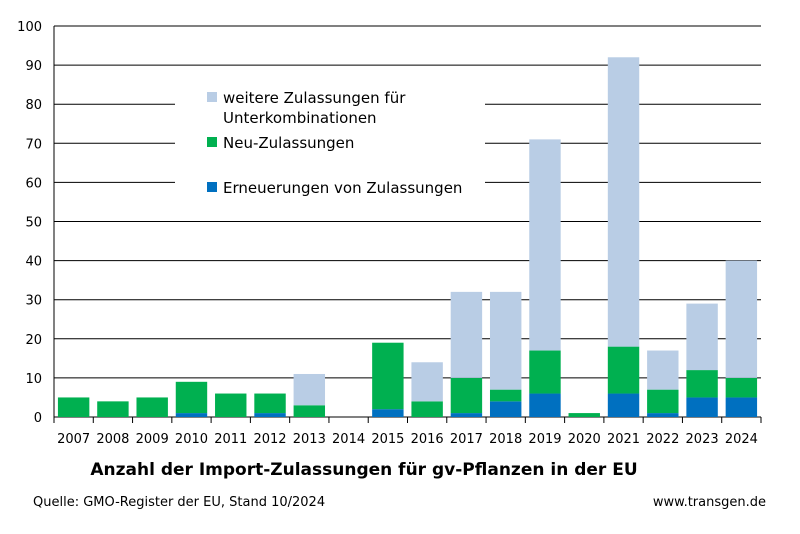 The height and width of the screenshot is (534, 800). Describe the element at coordinates (662, 439) in the screenshot. I see `x-tick-label: 2022` at that location.